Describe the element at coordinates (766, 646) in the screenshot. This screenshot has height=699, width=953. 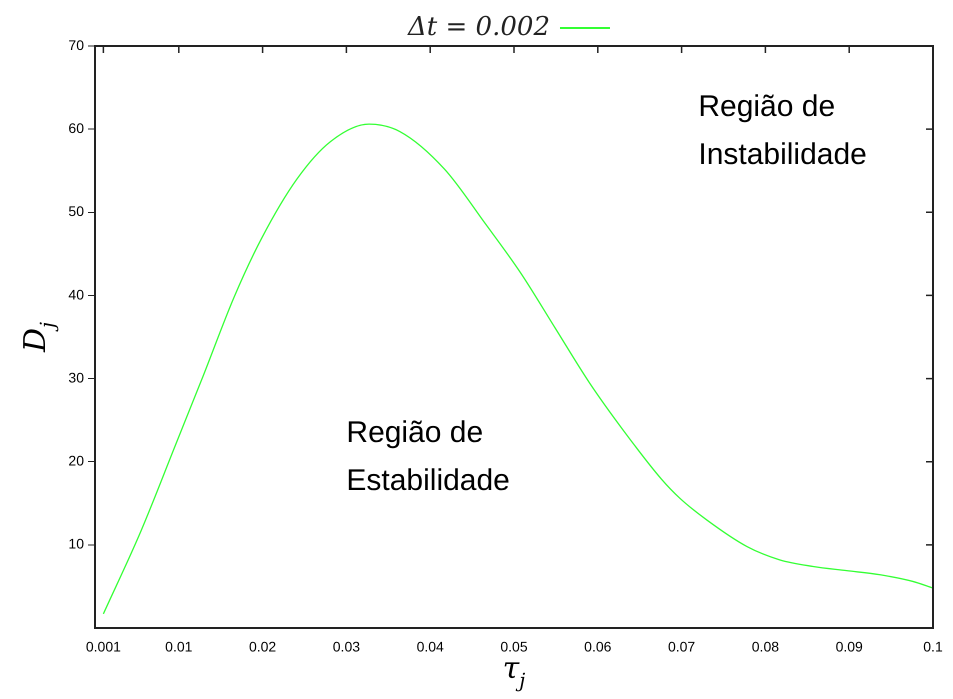
I see `x-tick-label: 0.08` at that location.